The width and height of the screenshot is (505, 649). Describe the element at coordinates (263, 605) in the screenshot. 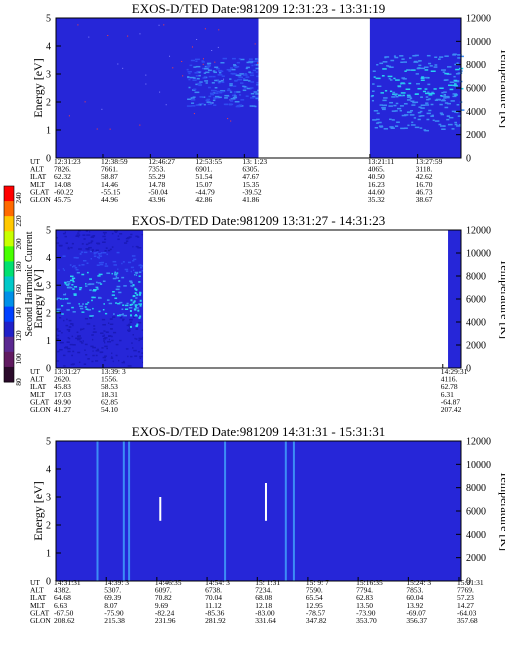

I see `info-value: 12.18` at that location.